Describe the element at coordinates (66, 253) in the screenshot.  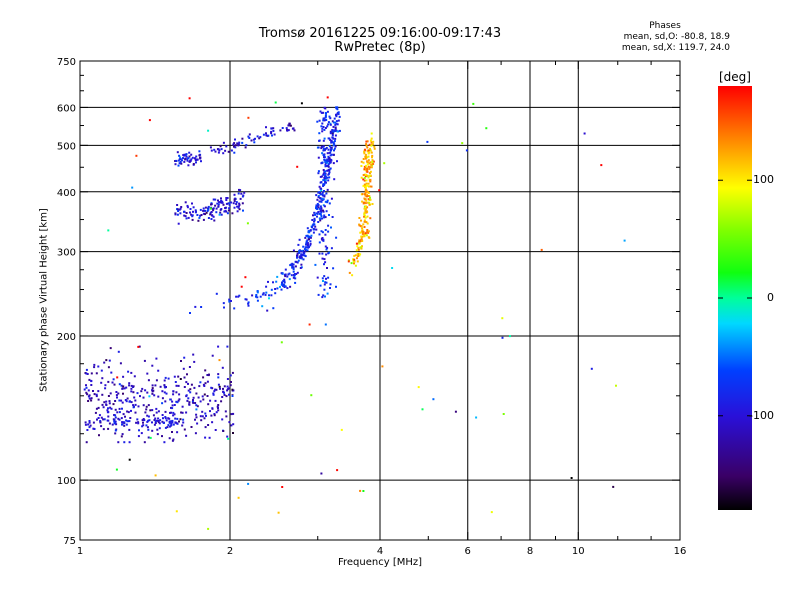
I see `y-tick-label: 300` at that location.